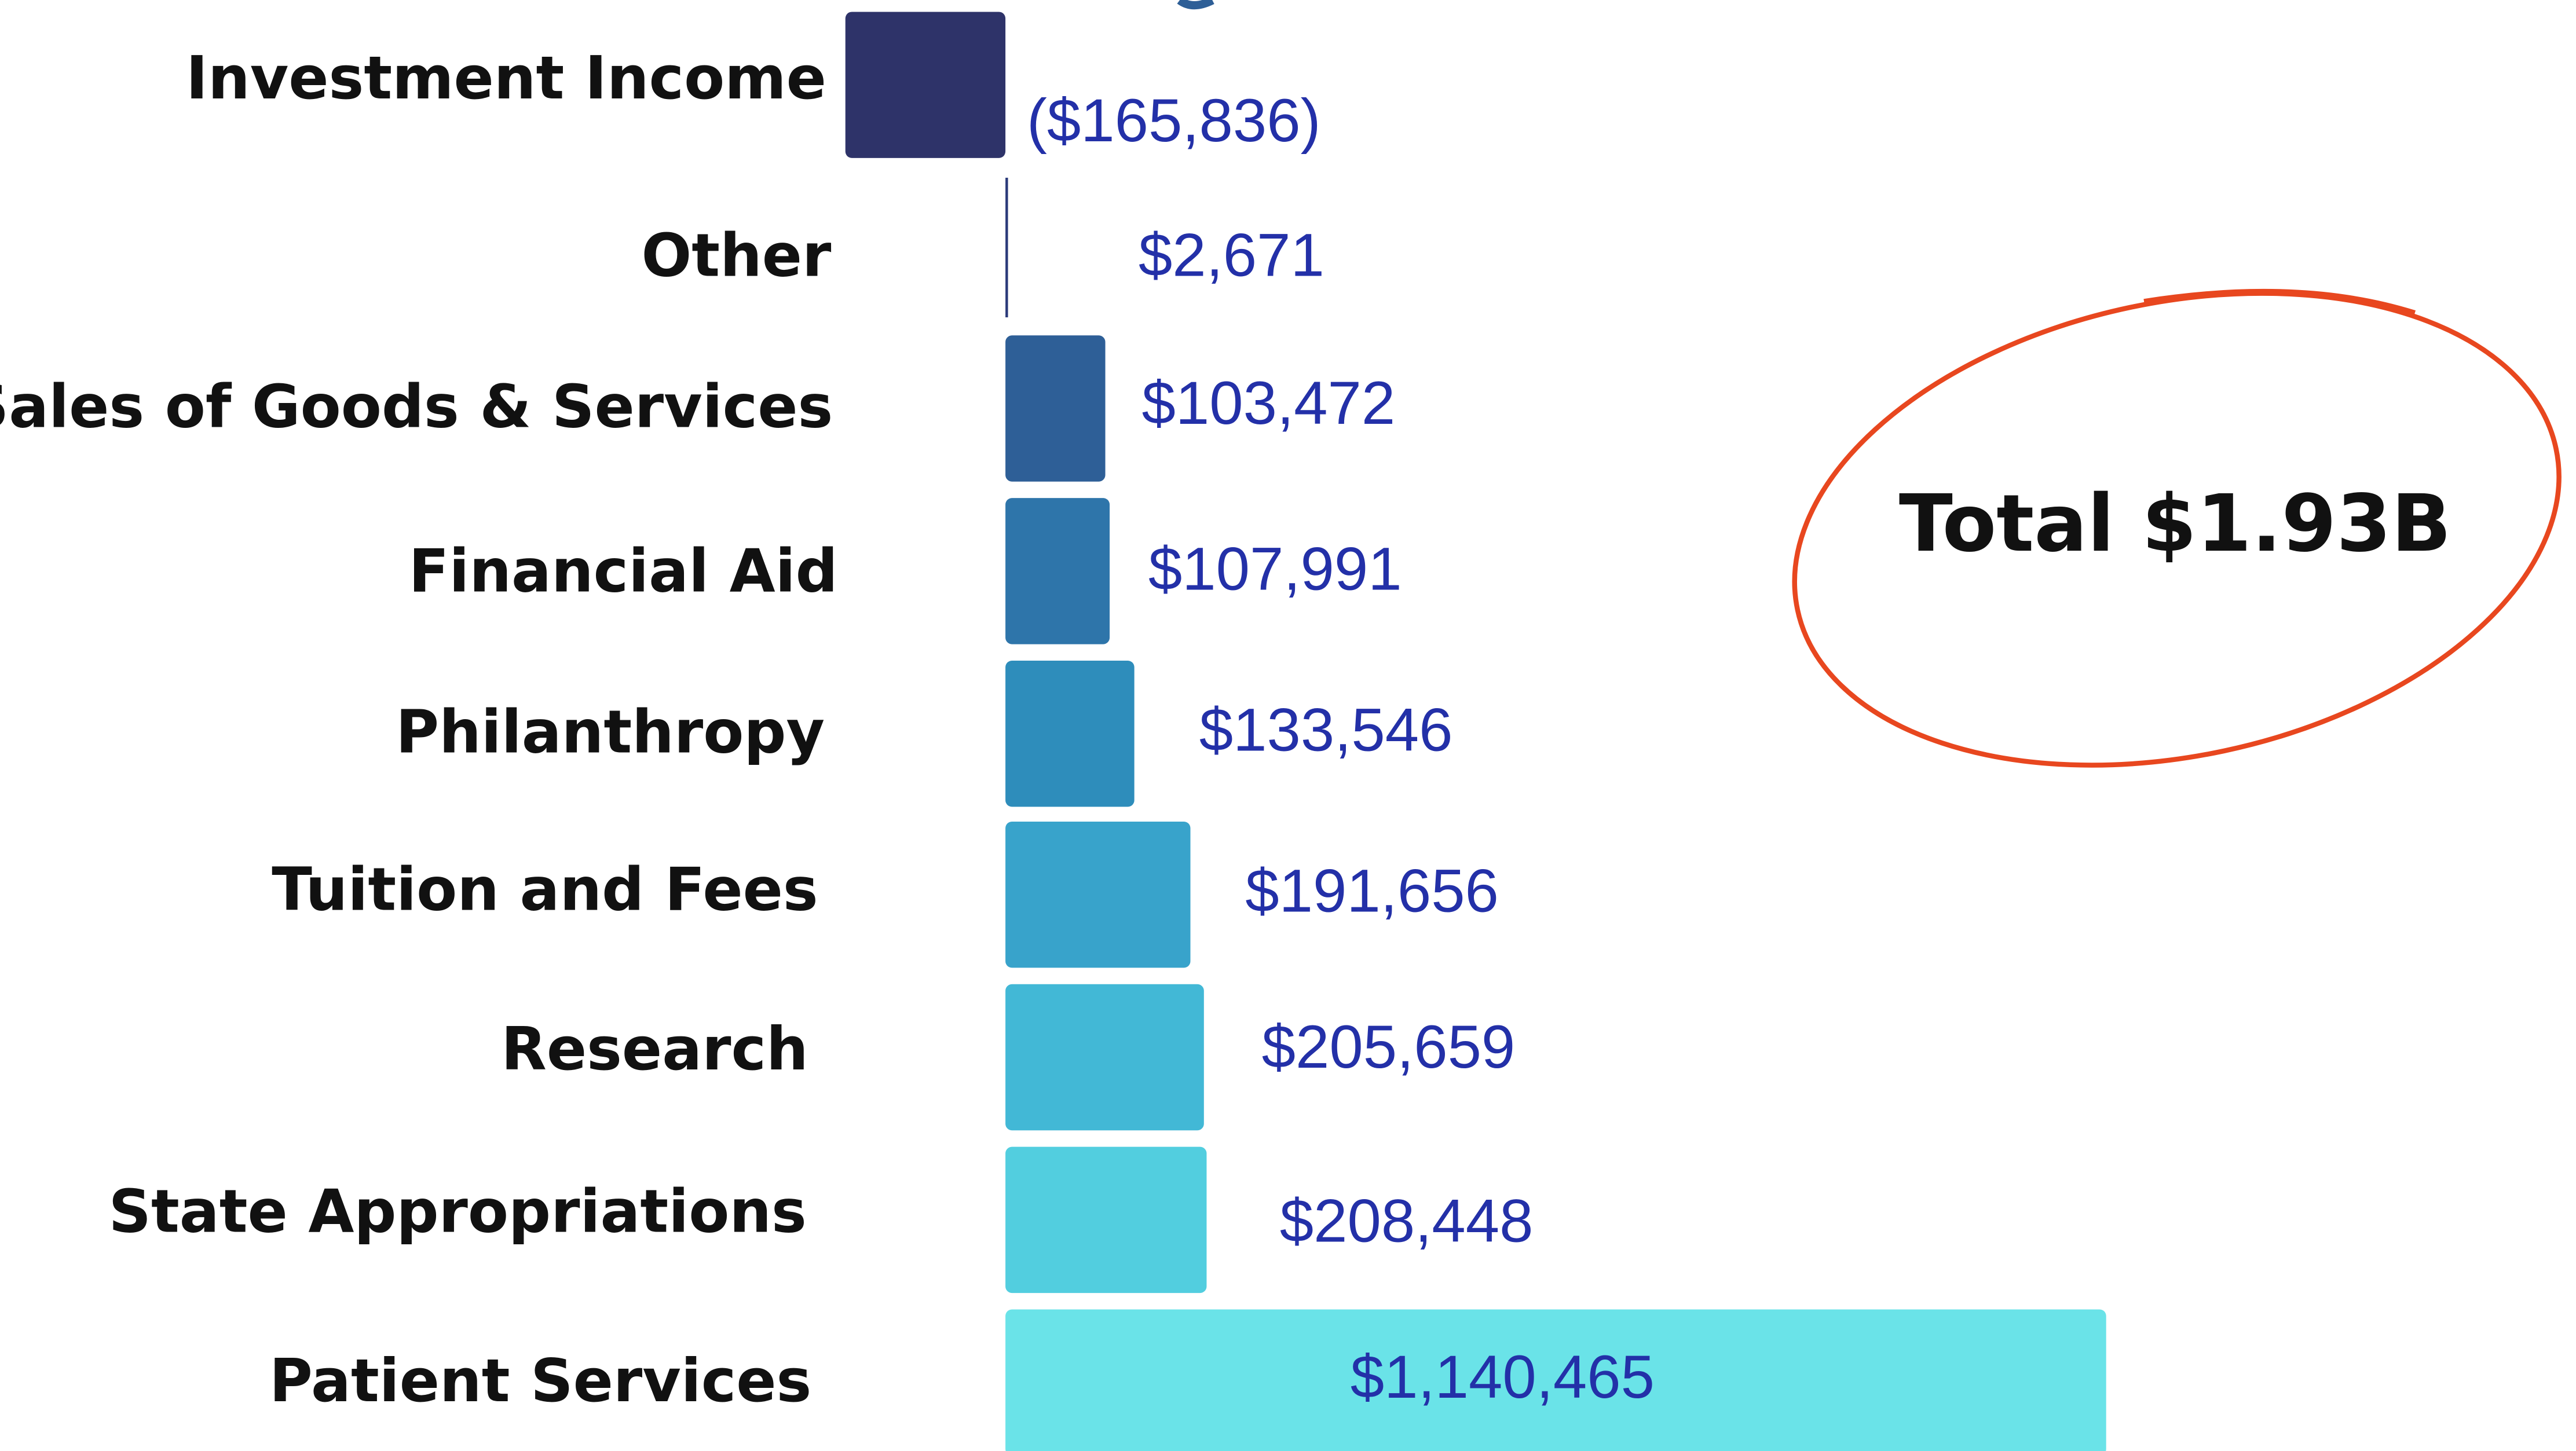 The width and height of the screenshot is (2576, 1451). I want to click on value-label: $2,671, so click(1231, 256).